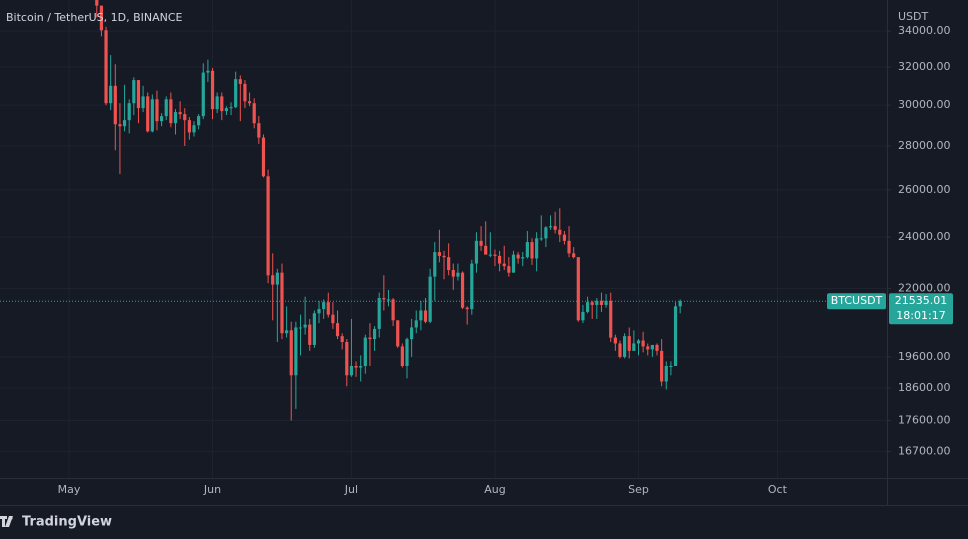 The height and width of the screenshot is (539, 968). I want to click on x-tick-label: Jul, so click(351, 489).